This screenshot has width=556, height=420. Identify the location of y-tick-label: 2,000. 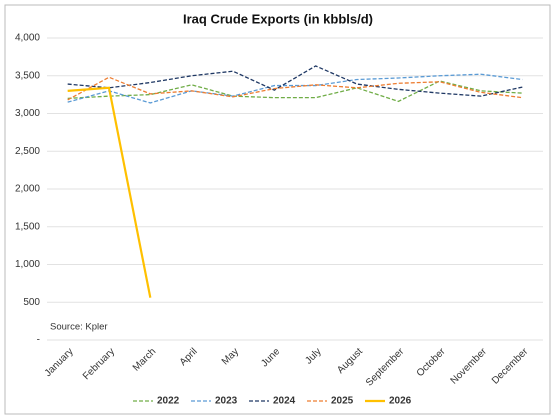
(27, 189).